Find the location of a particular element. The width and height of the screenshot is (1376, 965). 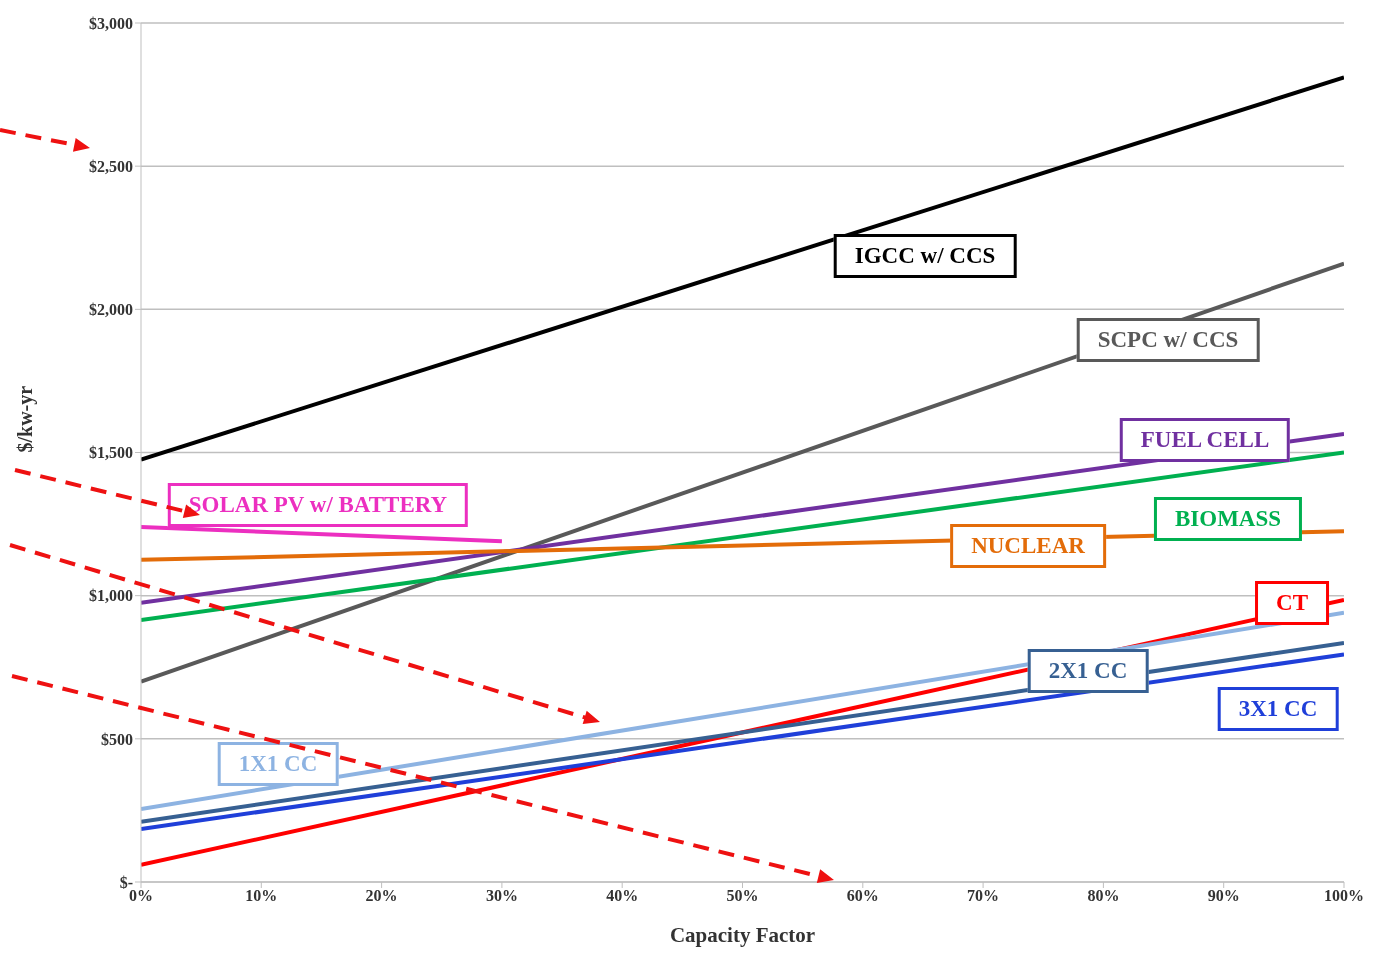

y-tick-label: $2,500 is located at coordinates (111, 166).